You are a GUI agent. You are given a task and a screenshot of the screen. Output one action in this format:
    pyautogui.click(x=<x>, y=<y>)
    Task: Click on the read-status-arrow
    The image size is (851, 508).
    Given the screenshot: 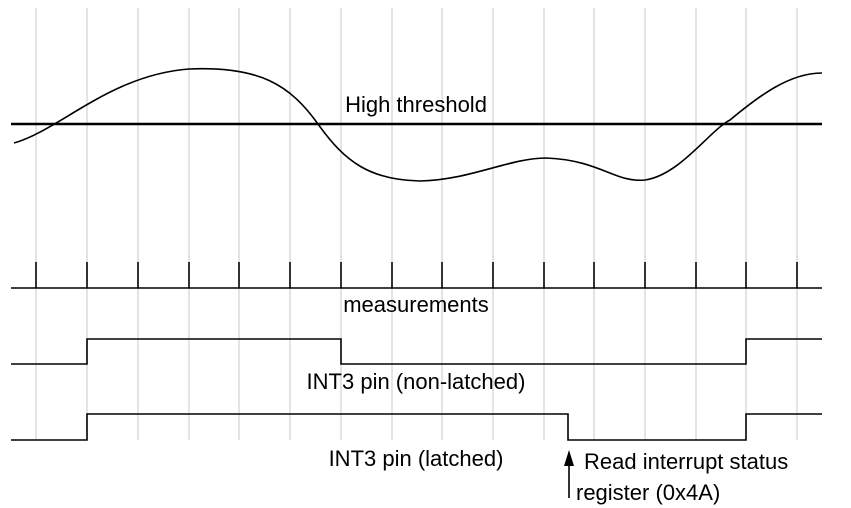 What is the action you would take?
    pyautogui.click(x=569, y=474)
    